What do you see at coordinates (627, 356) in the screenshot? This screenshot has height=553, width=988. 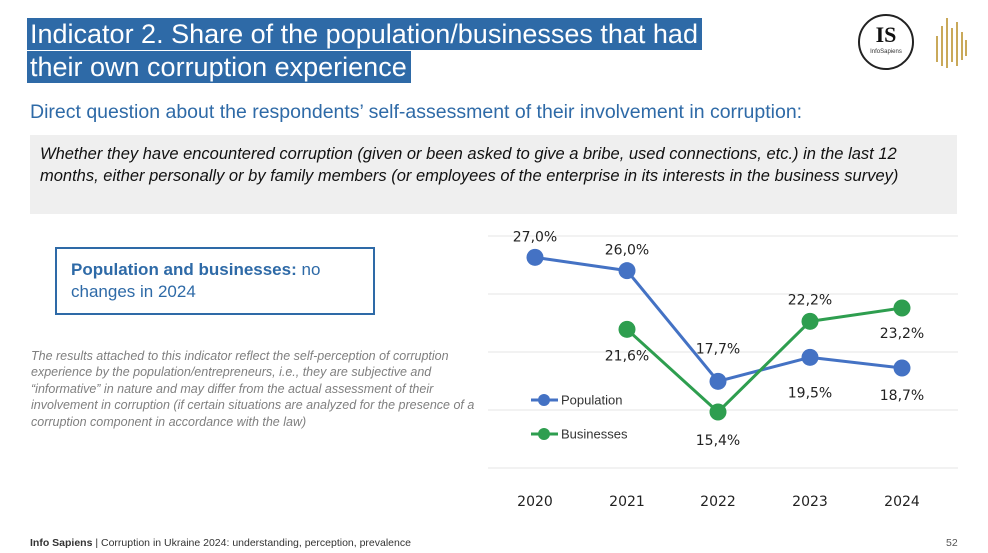 I see `data-label: 21,6%` at bounding box center [627, 356].